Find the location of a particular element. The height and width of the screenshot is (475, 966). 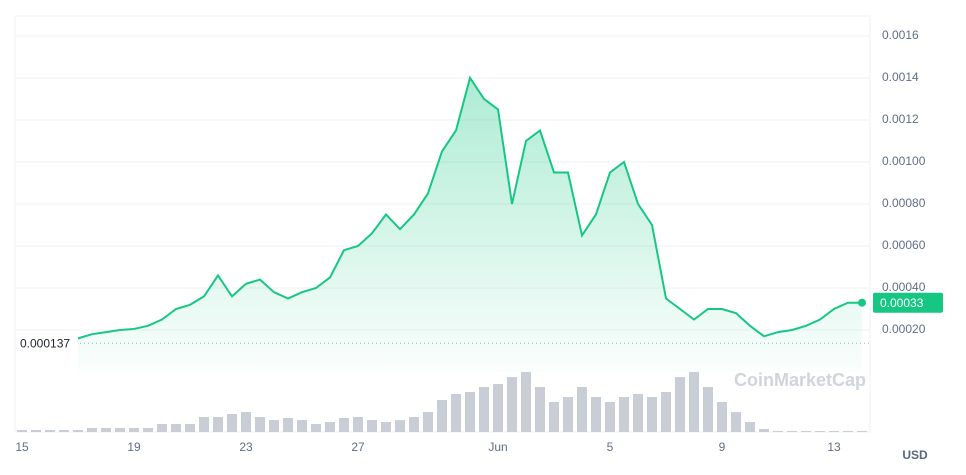

x-tick-label: Jun is located at coordinates (497, 447).